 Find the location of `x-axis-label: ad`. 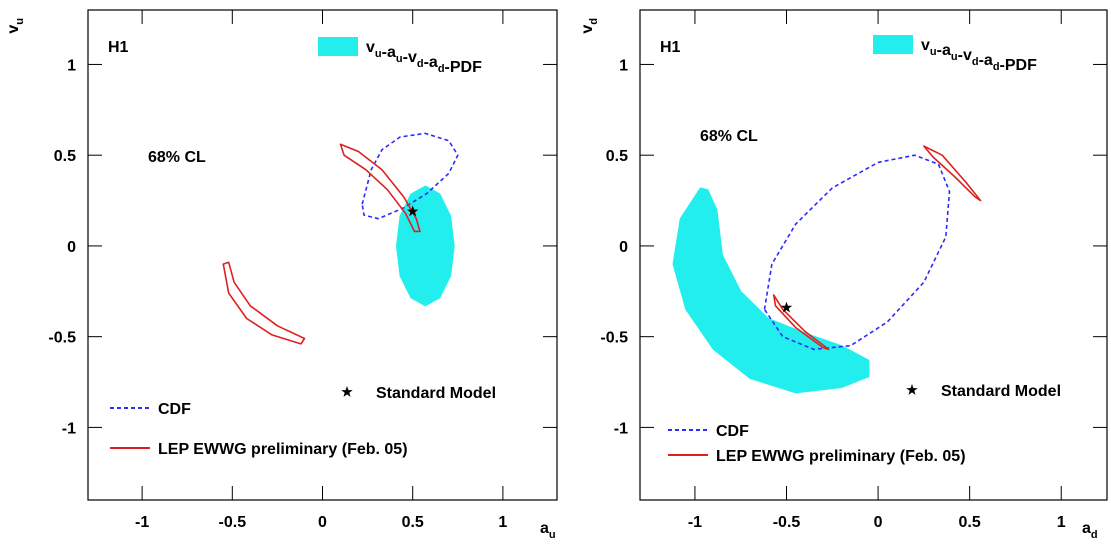

x-axis-label: ad is located at coordinates (1090, 530).